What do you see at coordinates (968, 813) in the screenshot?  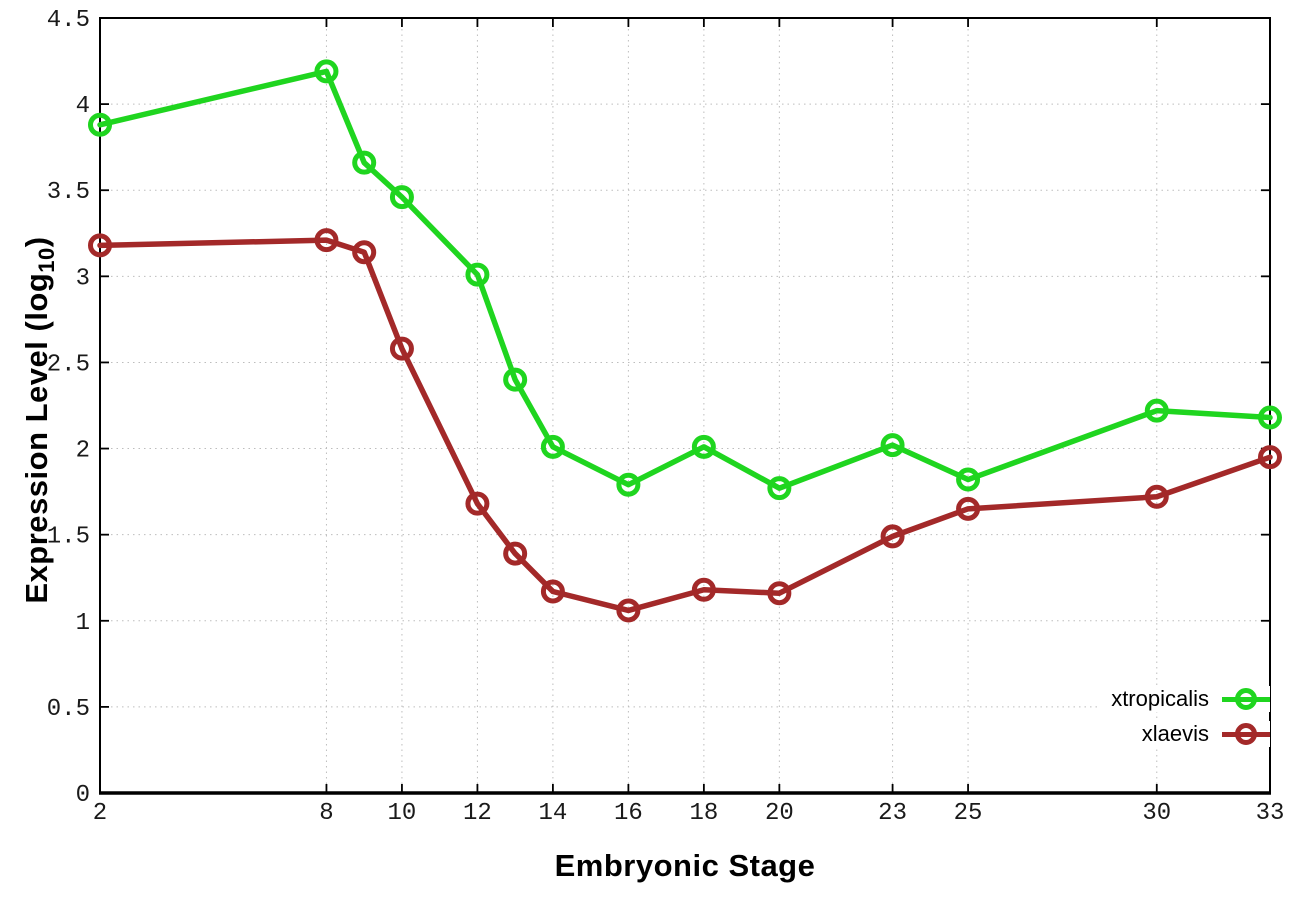 I see `x-tick-label: 25` at bounding box center [968, 813].